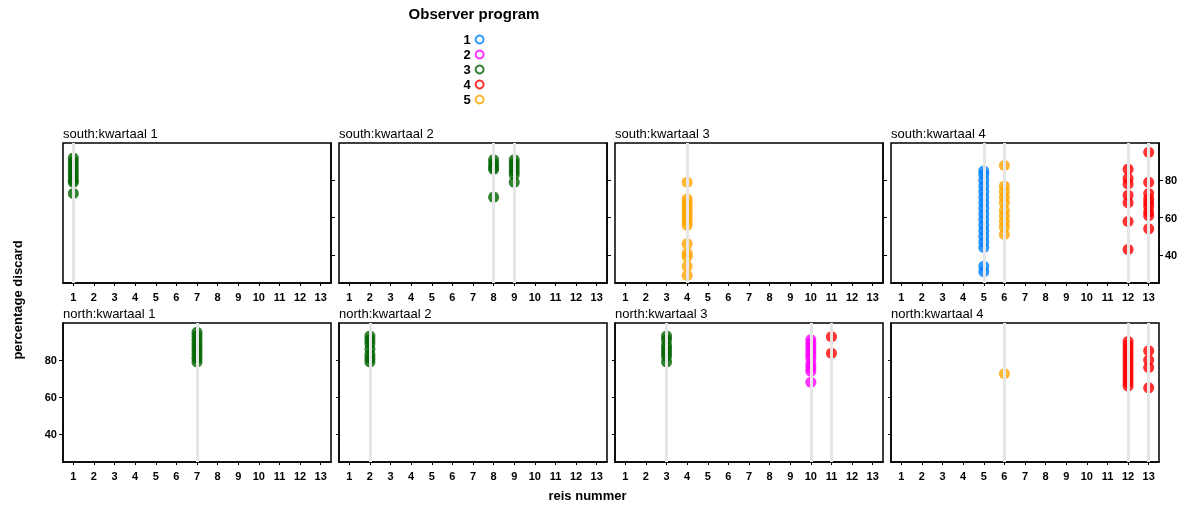  Describe the element at coordinates (17, 300) in the screenshot. I see `y-axis-title: percentage discard` at that location.